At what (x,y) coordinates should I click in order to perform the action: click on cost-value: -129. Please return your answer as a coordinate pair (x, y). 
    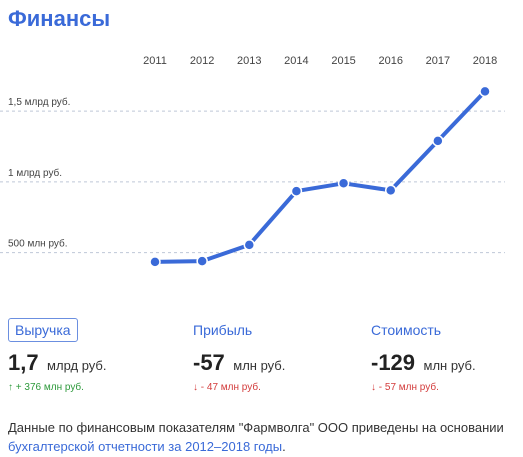
    Looking at the image, I should click on (393, 362).